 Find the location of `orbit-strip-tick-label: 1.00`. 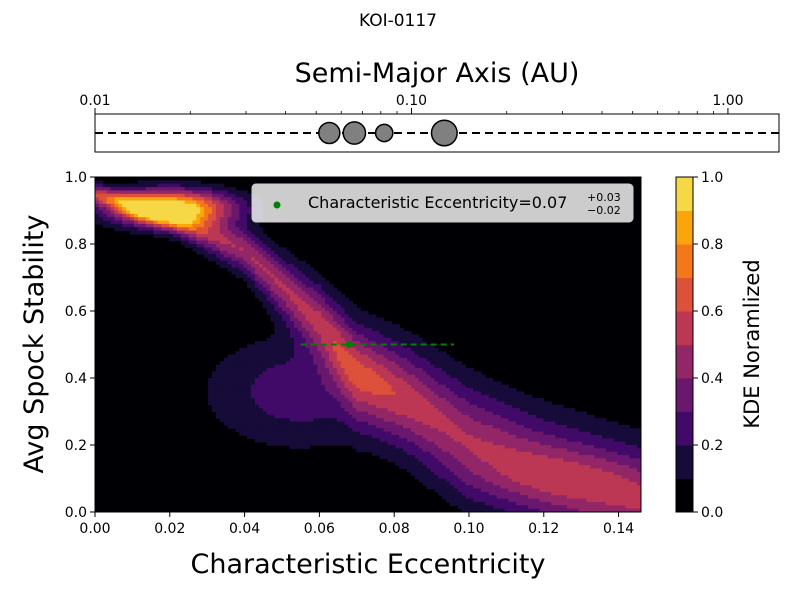

orbit-strip-tick-label: 1.00 is located at coordinates (727, 101).